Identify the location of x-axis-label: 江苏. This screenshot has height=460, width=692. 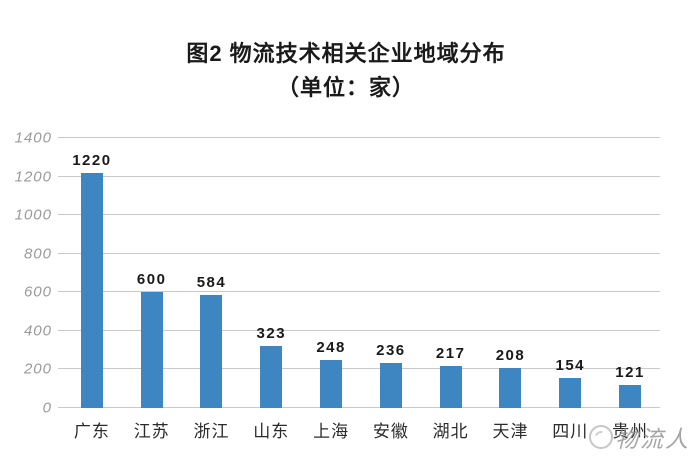
(151, 431).